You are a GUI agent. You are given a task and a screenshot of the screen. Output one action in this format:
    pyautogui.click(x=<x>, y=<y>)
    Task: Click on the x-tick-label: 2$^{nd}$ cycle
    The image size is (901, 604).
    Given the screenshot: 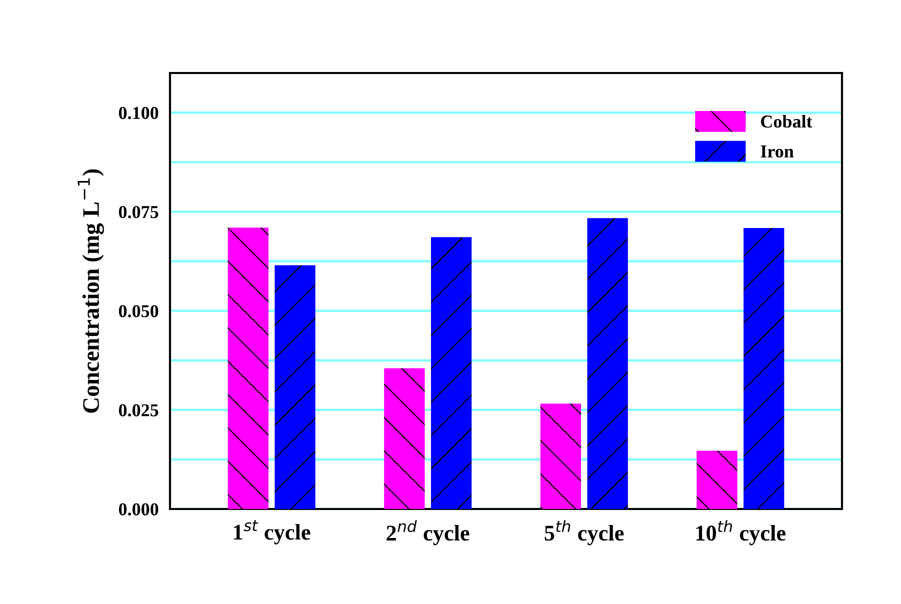 What is the action you would take?
    pyautogui.click(x=428, y=533)
    